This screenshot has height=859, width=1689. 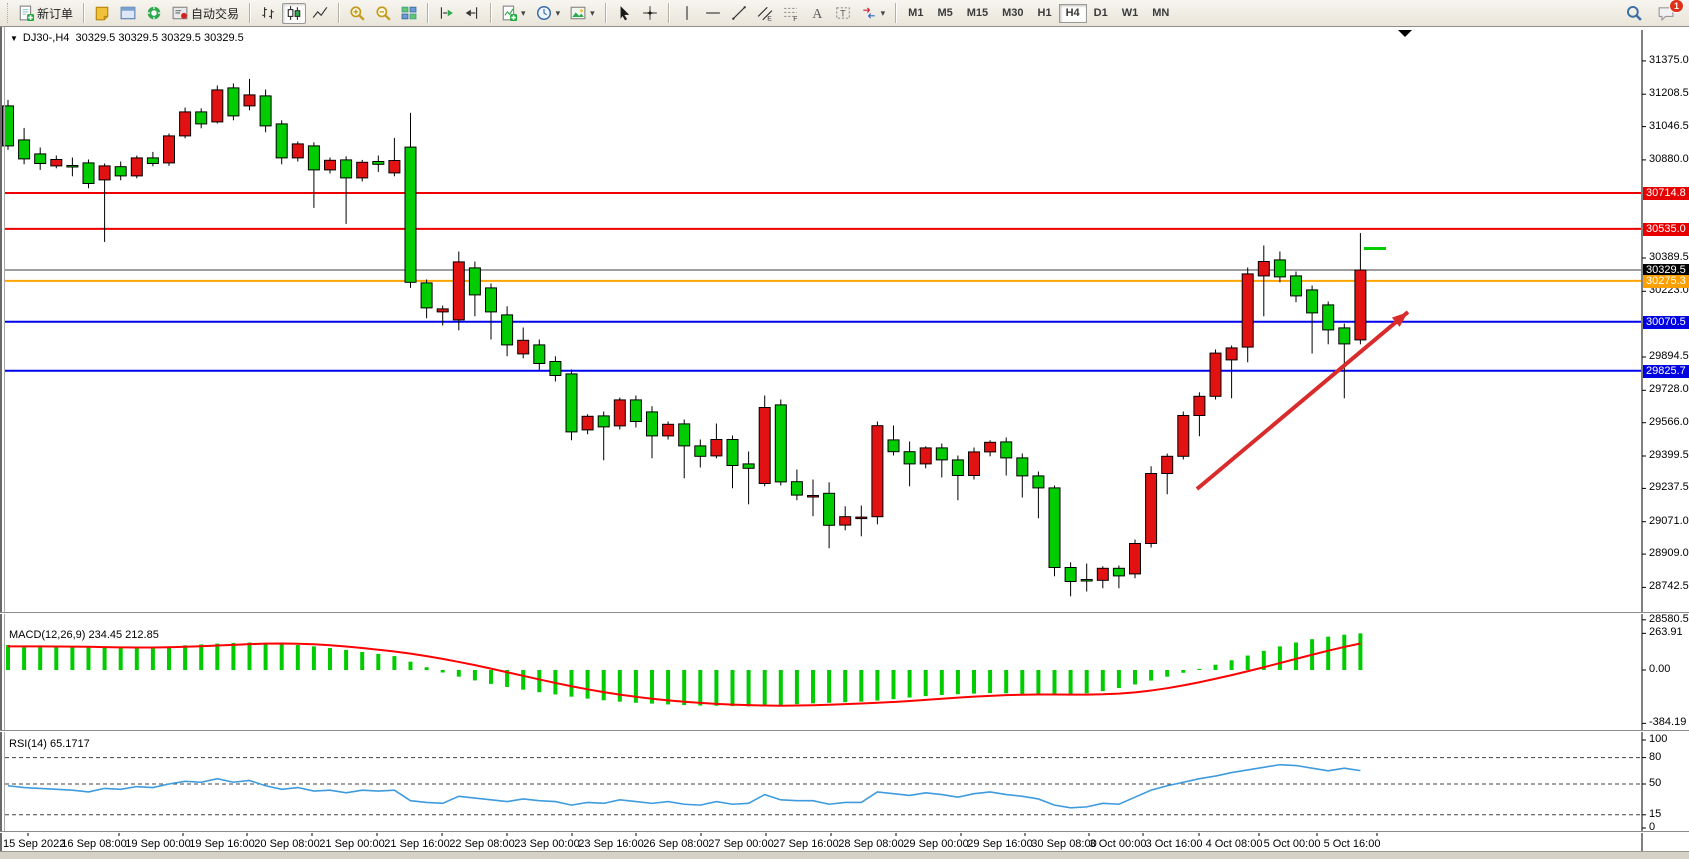 I want to click on timeframe-button-mn: MN, so click(x=1161, y=13).